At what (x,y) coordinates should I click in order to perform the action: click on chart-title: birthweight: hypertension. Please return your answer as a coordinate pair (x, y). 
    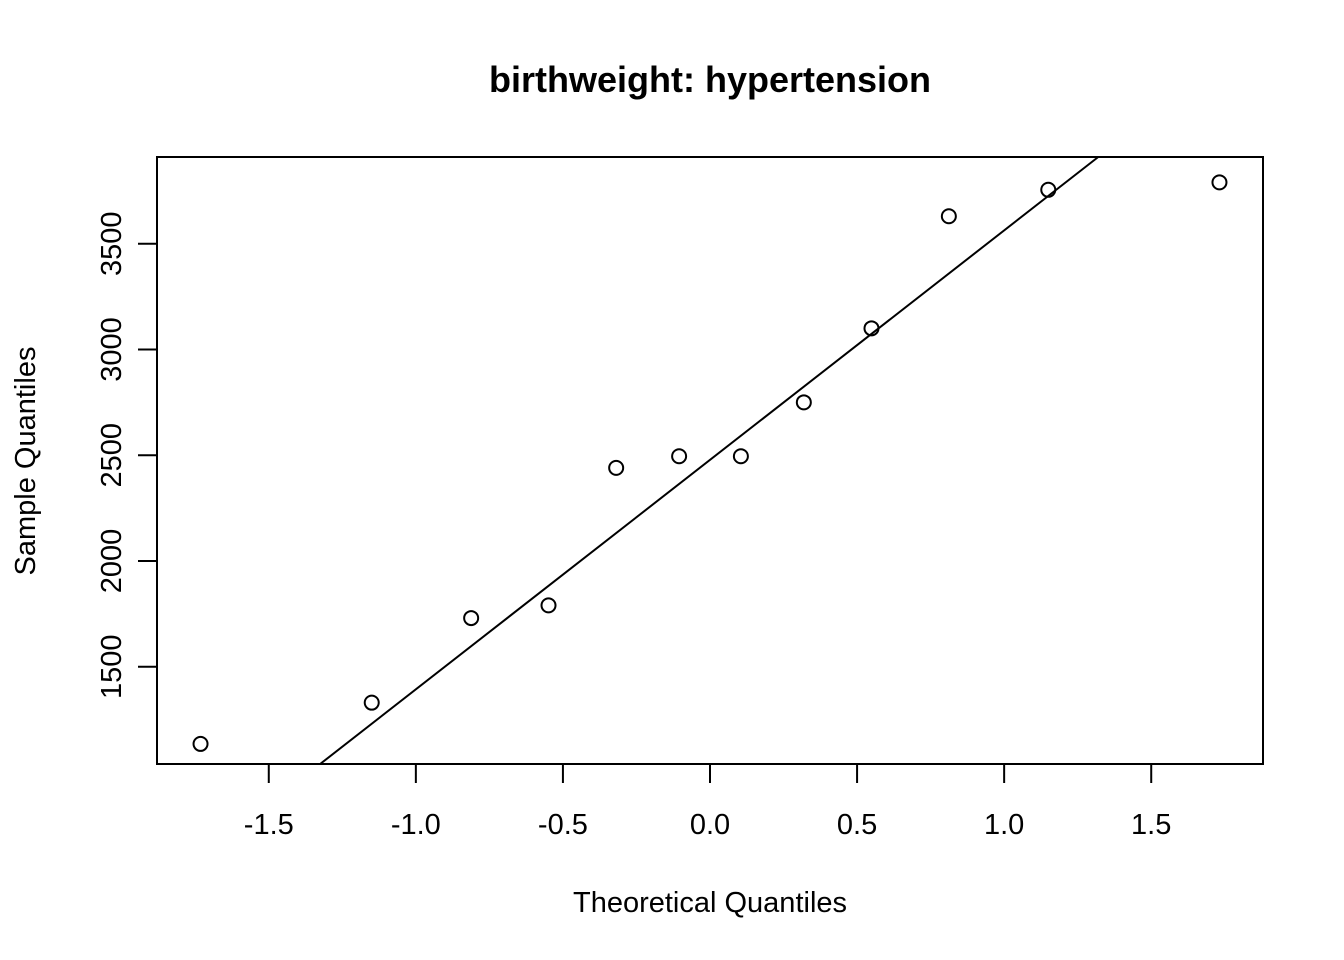
    Looking at the image, I should click on (710, 79).